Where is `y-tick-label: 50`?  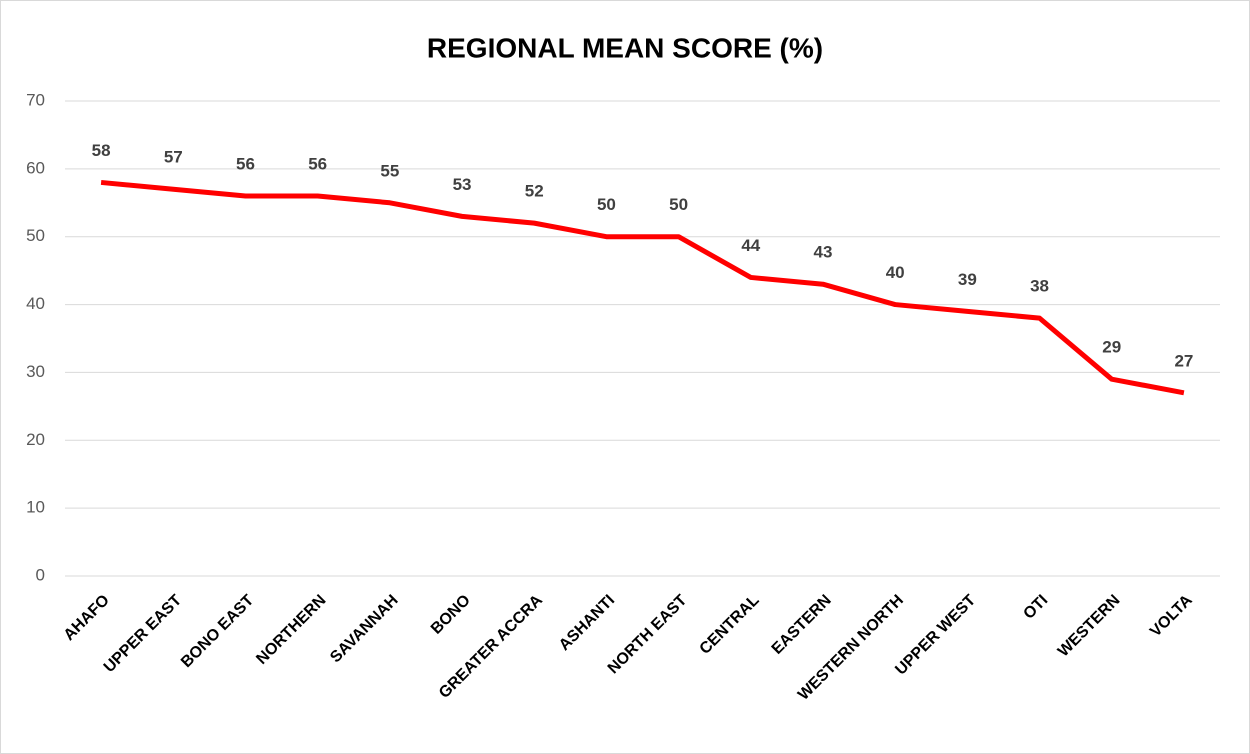 y-tick-label: 50 is located at coordinates (35, 235).